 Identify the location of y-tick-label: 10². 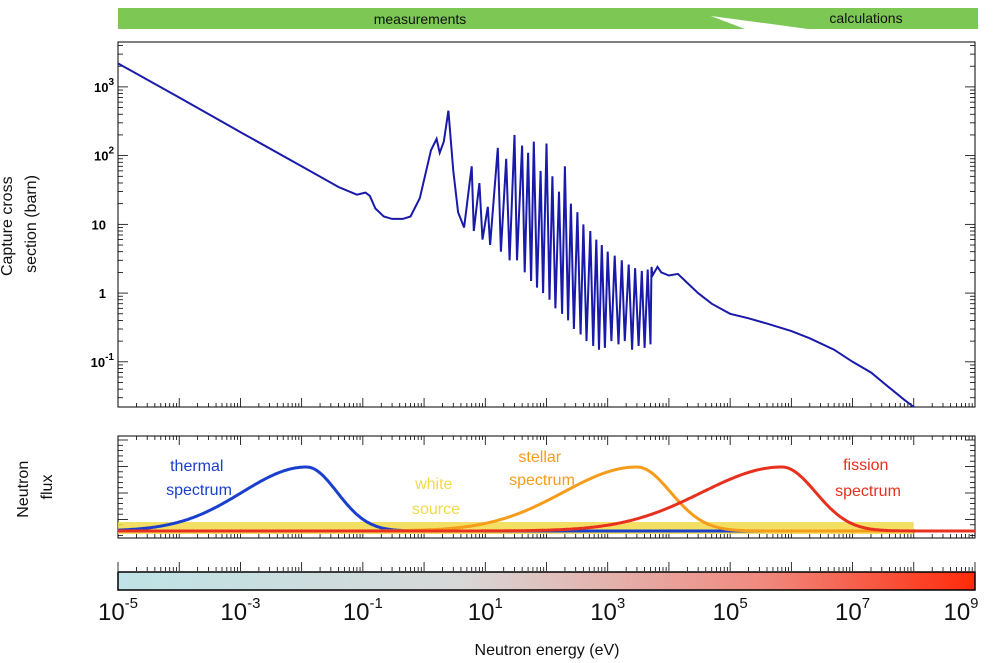
(104, 155).